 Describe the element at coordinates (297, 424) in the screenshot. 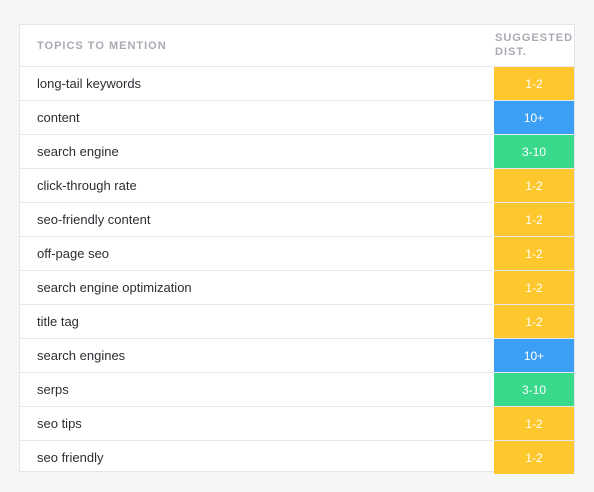

I see `table-row: seo tips 1-2` at that location.